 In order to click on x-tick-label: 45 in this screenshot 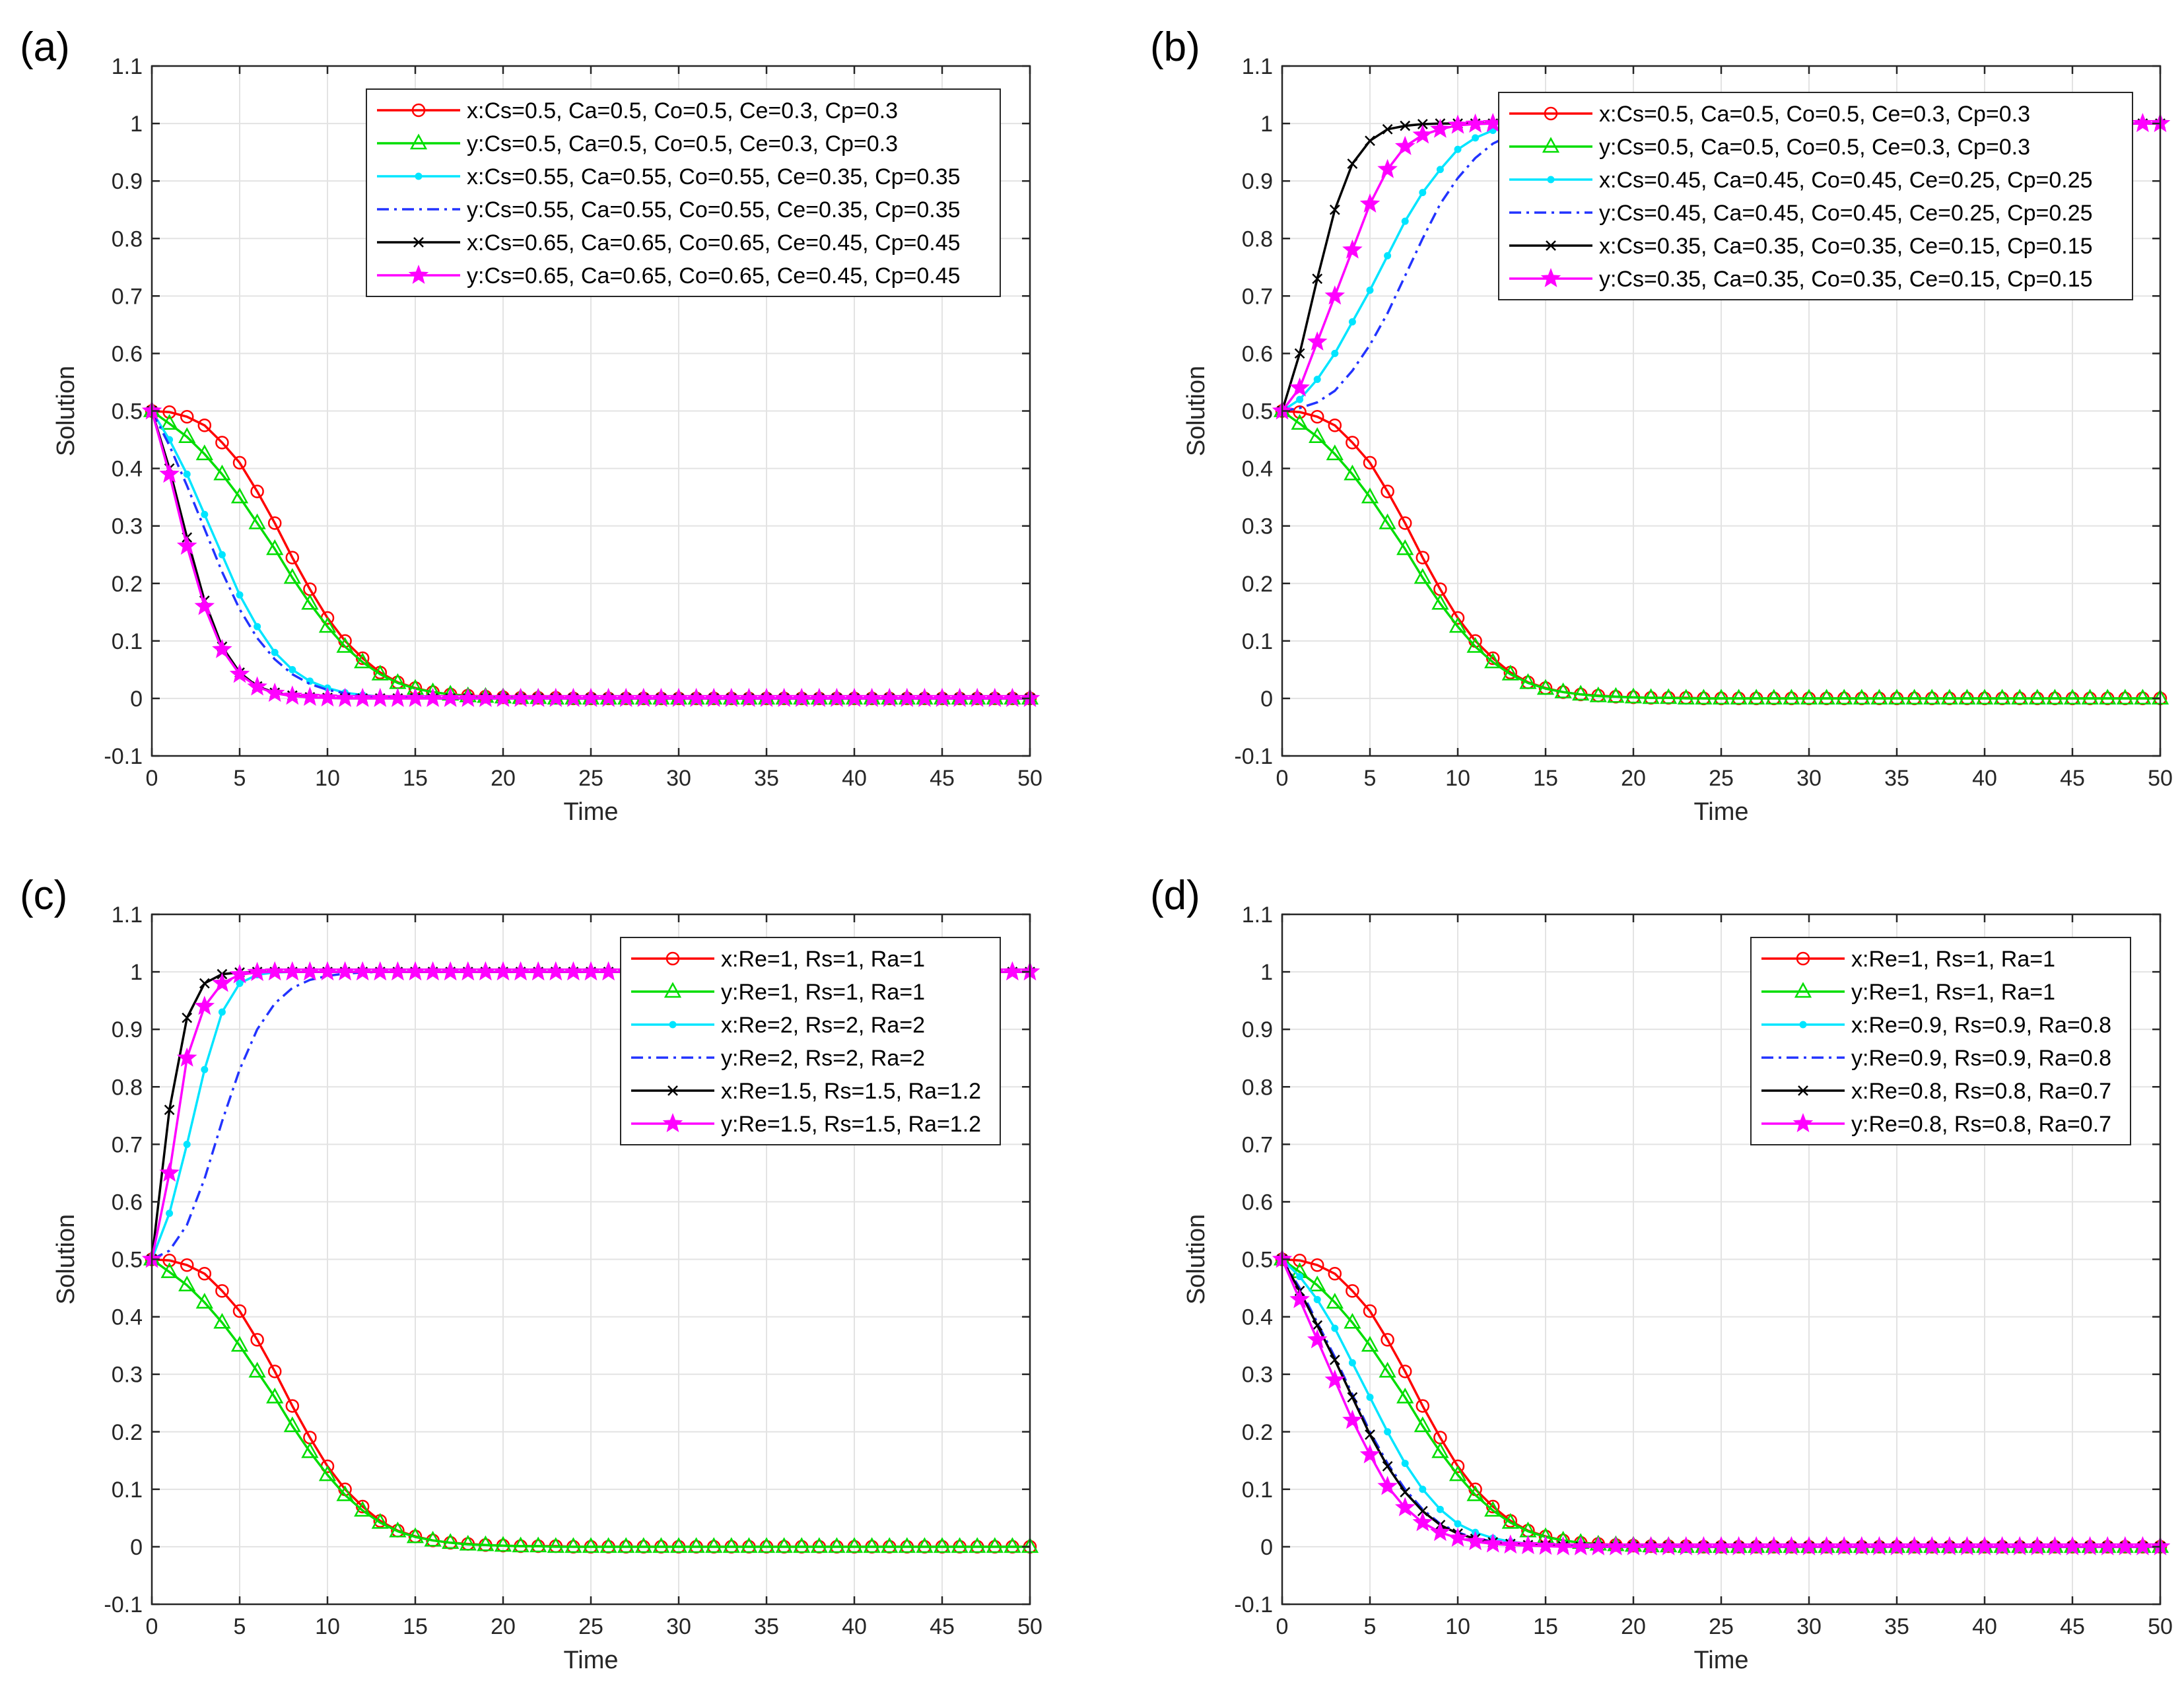, I will do `click(2072, 778)`.